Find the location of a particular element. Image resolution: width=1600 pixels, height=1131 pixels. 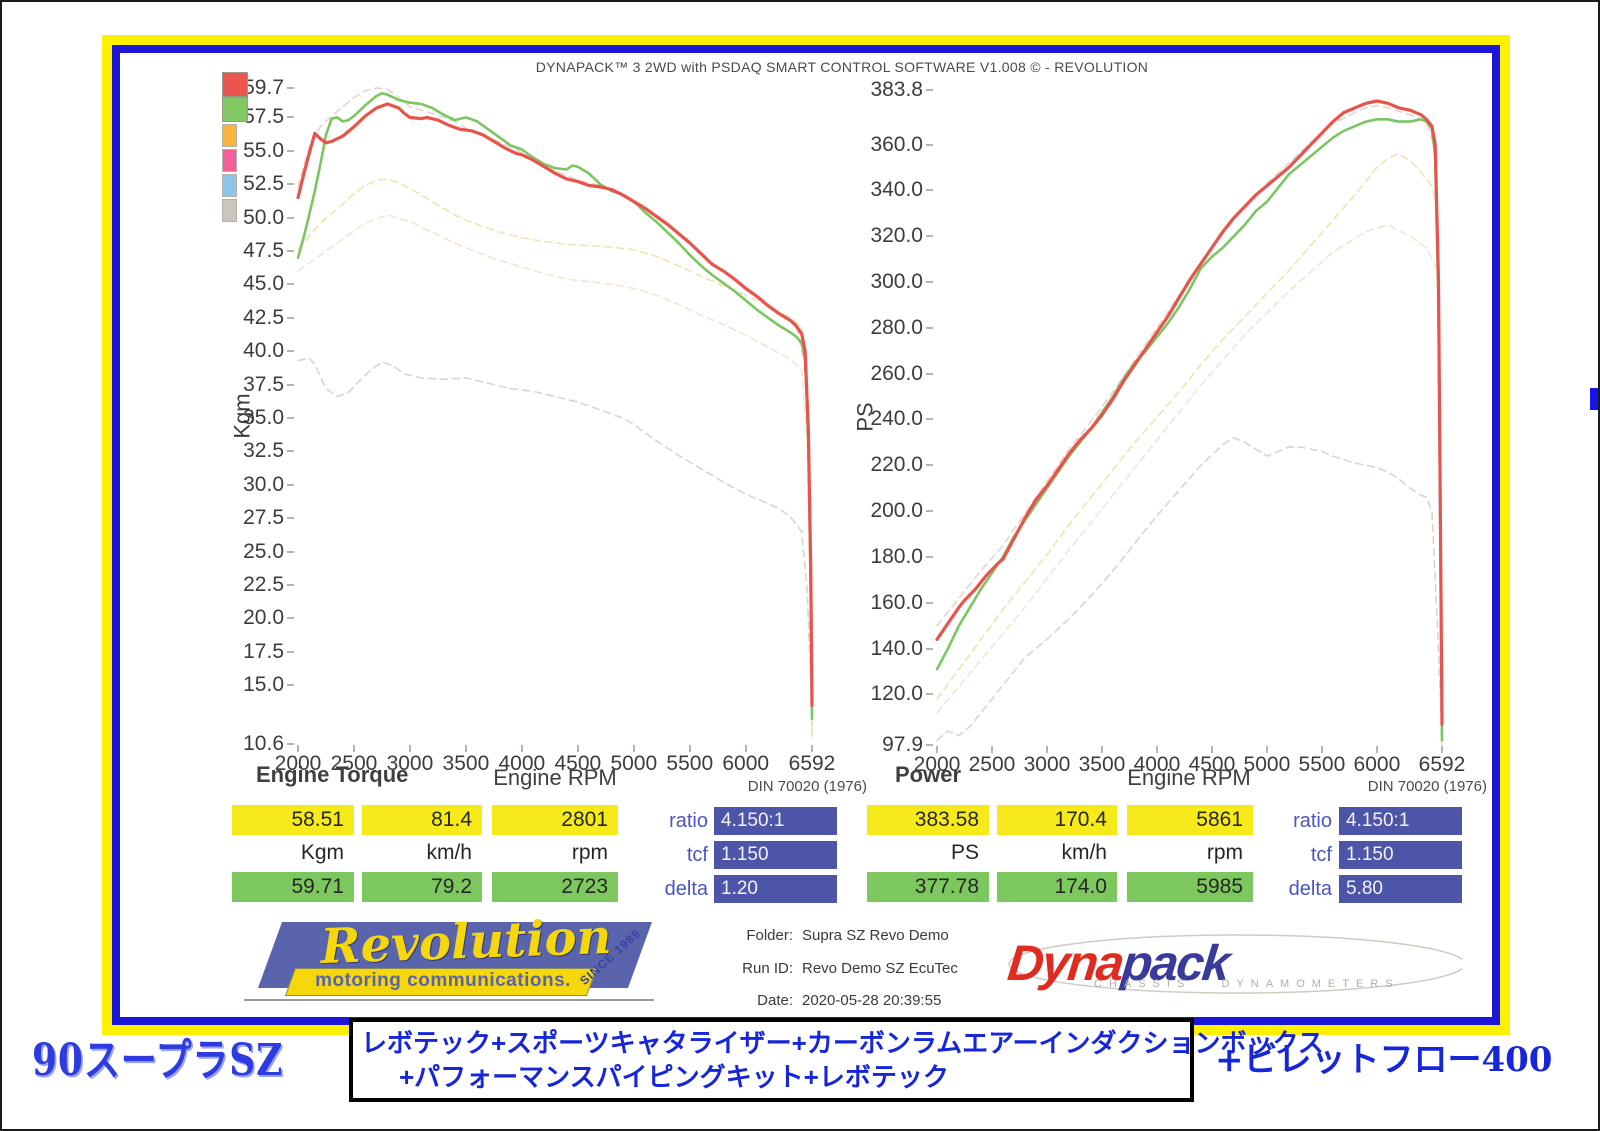

torque-x-axis-label: Engine RPM is located at coordinates (555, 777).